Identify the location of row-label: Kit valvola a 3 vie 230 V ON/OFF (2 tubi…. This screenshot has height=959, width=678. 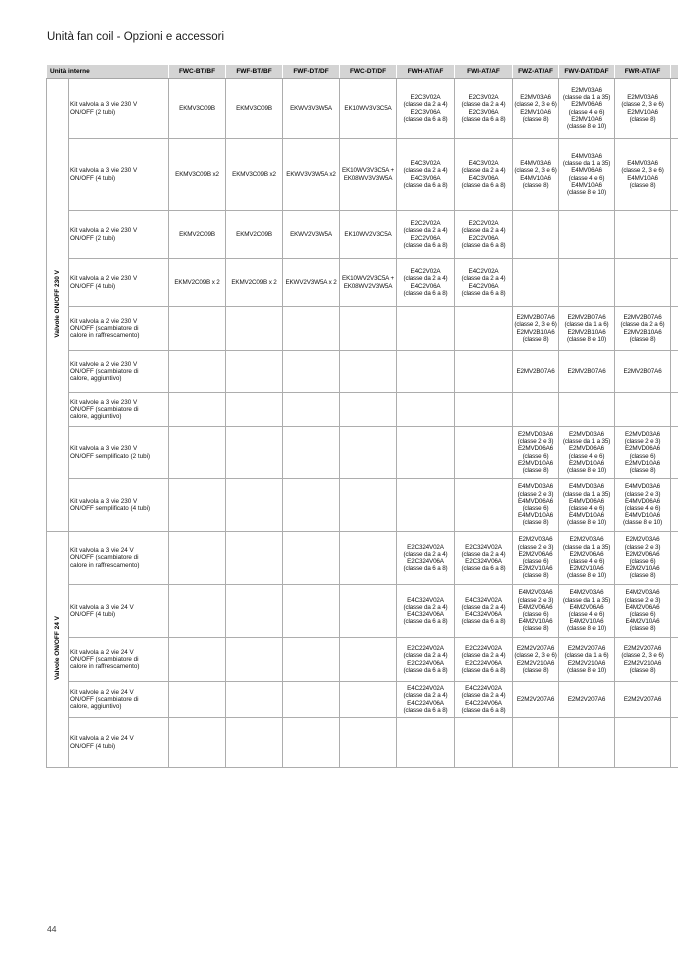
(118, 108).